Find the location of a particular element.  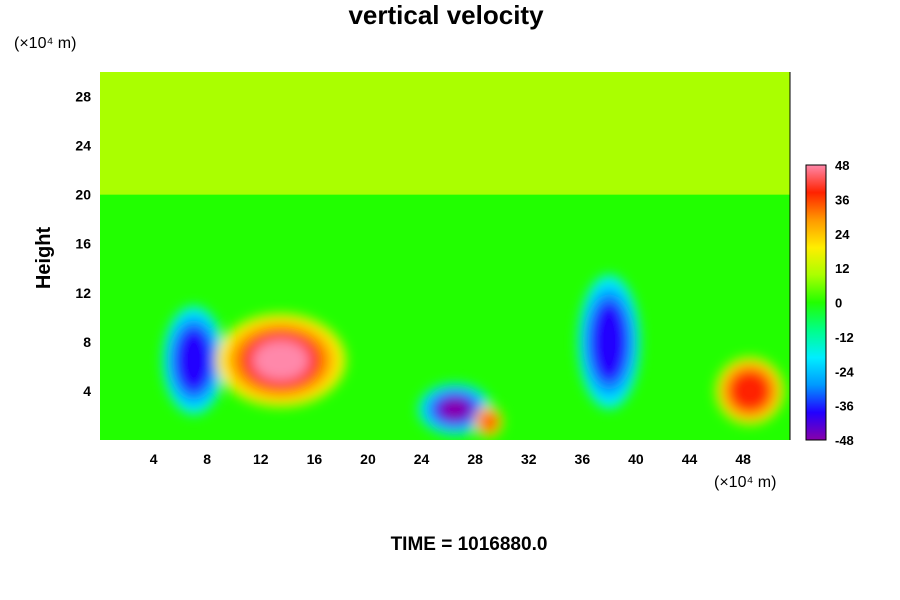

x-tick-24: 24 is located at coordinates (422, 459).